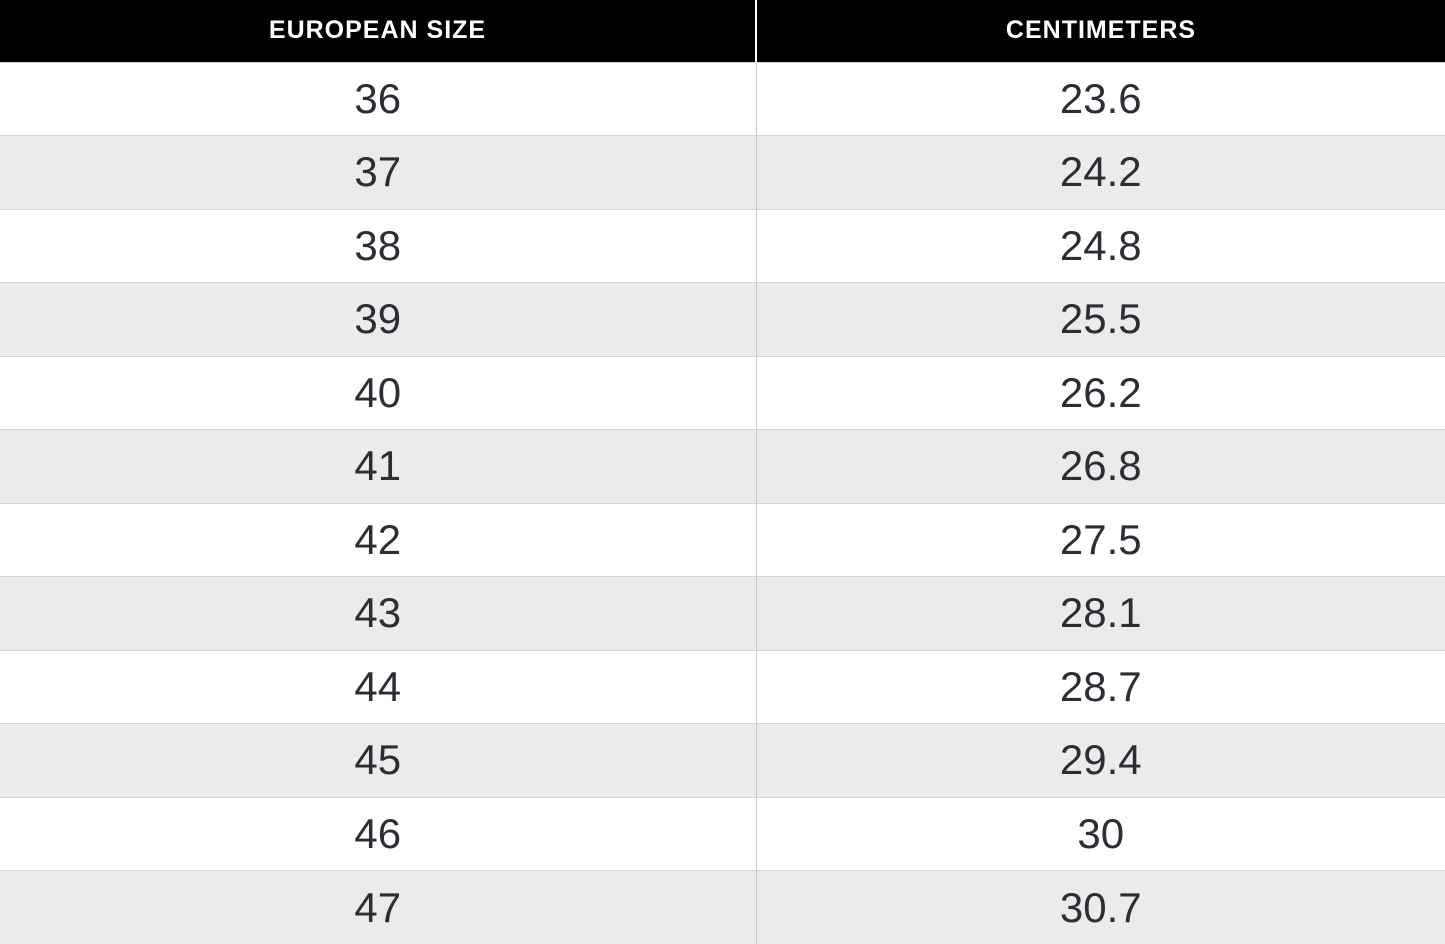 Image resolution: width=1445 pixels, height=944 pixels. I want to click on table-header: EUROPEAN SIZE CENTIMETERS, so click(722, 31).